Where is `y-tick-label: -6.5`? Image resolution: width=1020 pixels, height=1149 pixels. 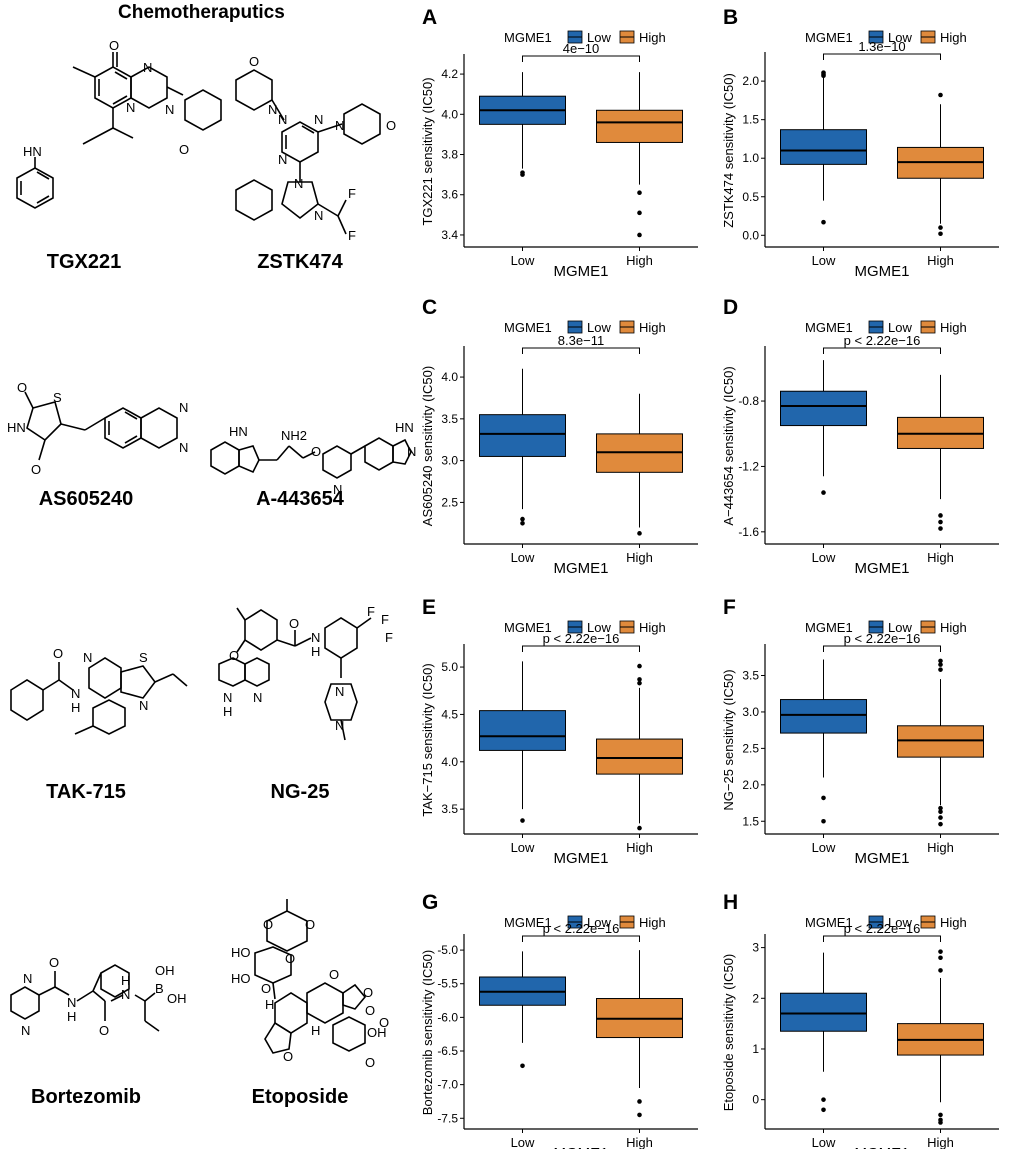 y-tick-label: -6.5 is located at coordinates (447, 1051).